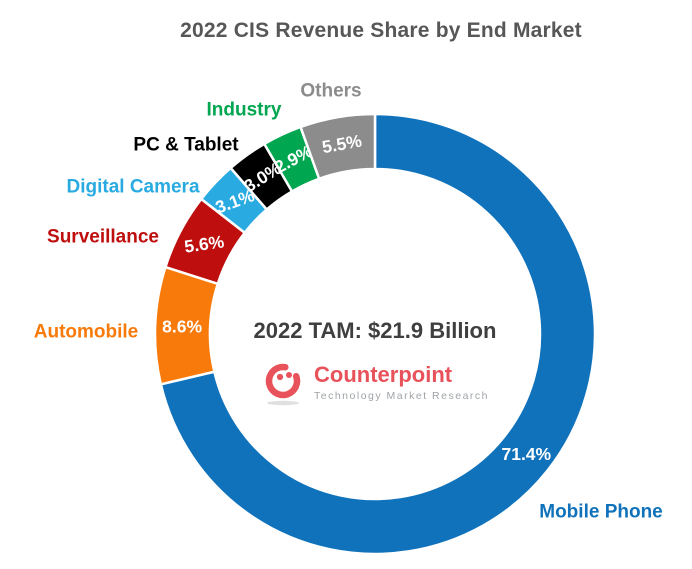  I want to click on logo-tagline: Technology Market Research, so click(401, 396).